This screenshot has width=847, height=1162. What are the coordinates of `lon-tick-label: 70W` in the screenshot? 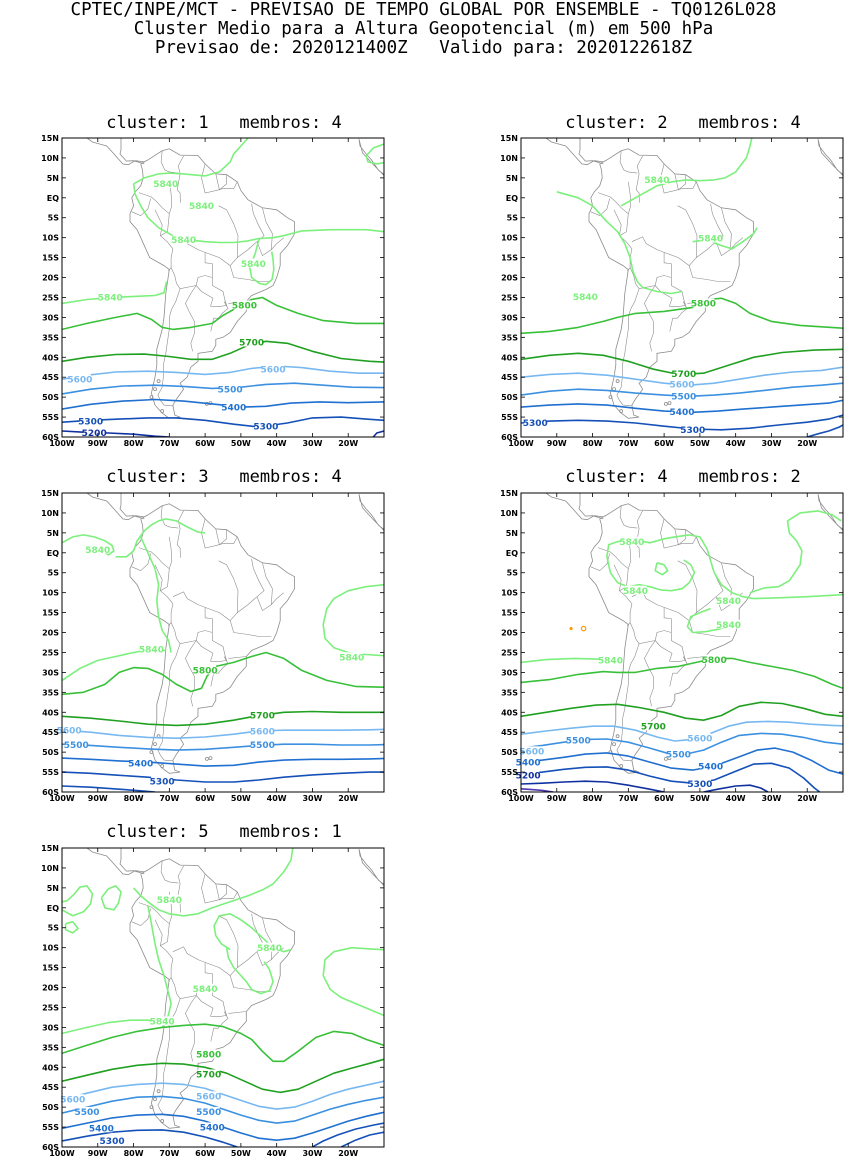 It's located at (628, 443).